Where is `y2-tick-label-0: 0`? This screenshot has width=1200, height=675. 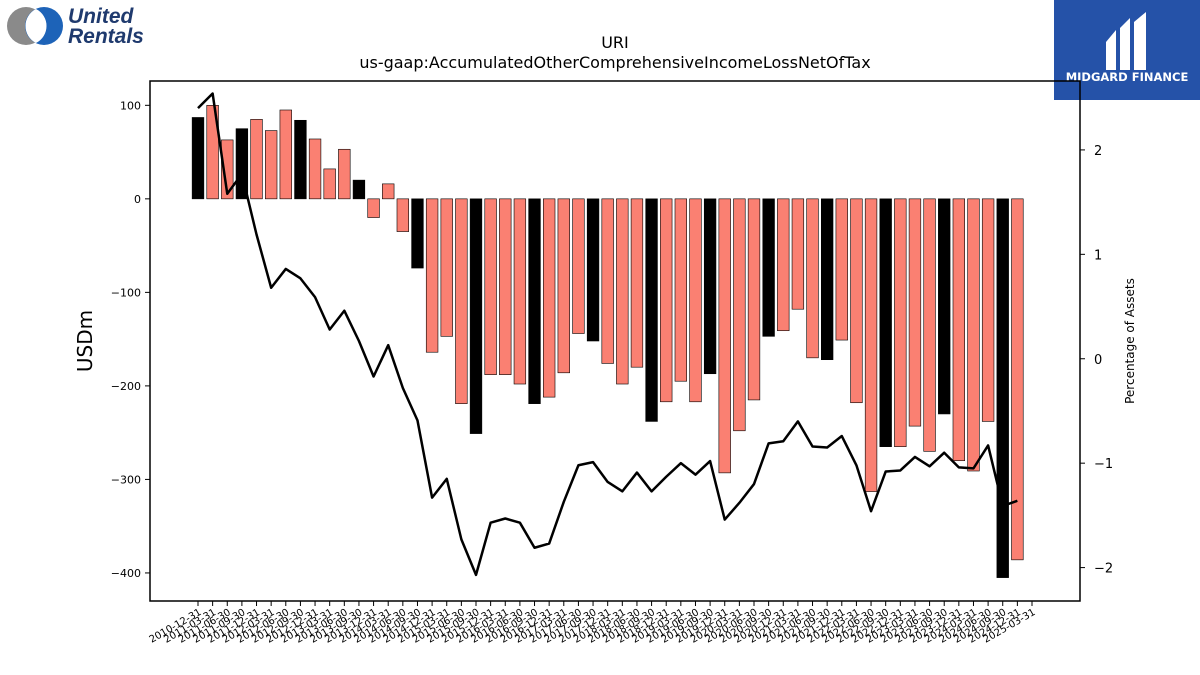
y2-tick-label-0: 0 is located at coordinates (1098, 360).